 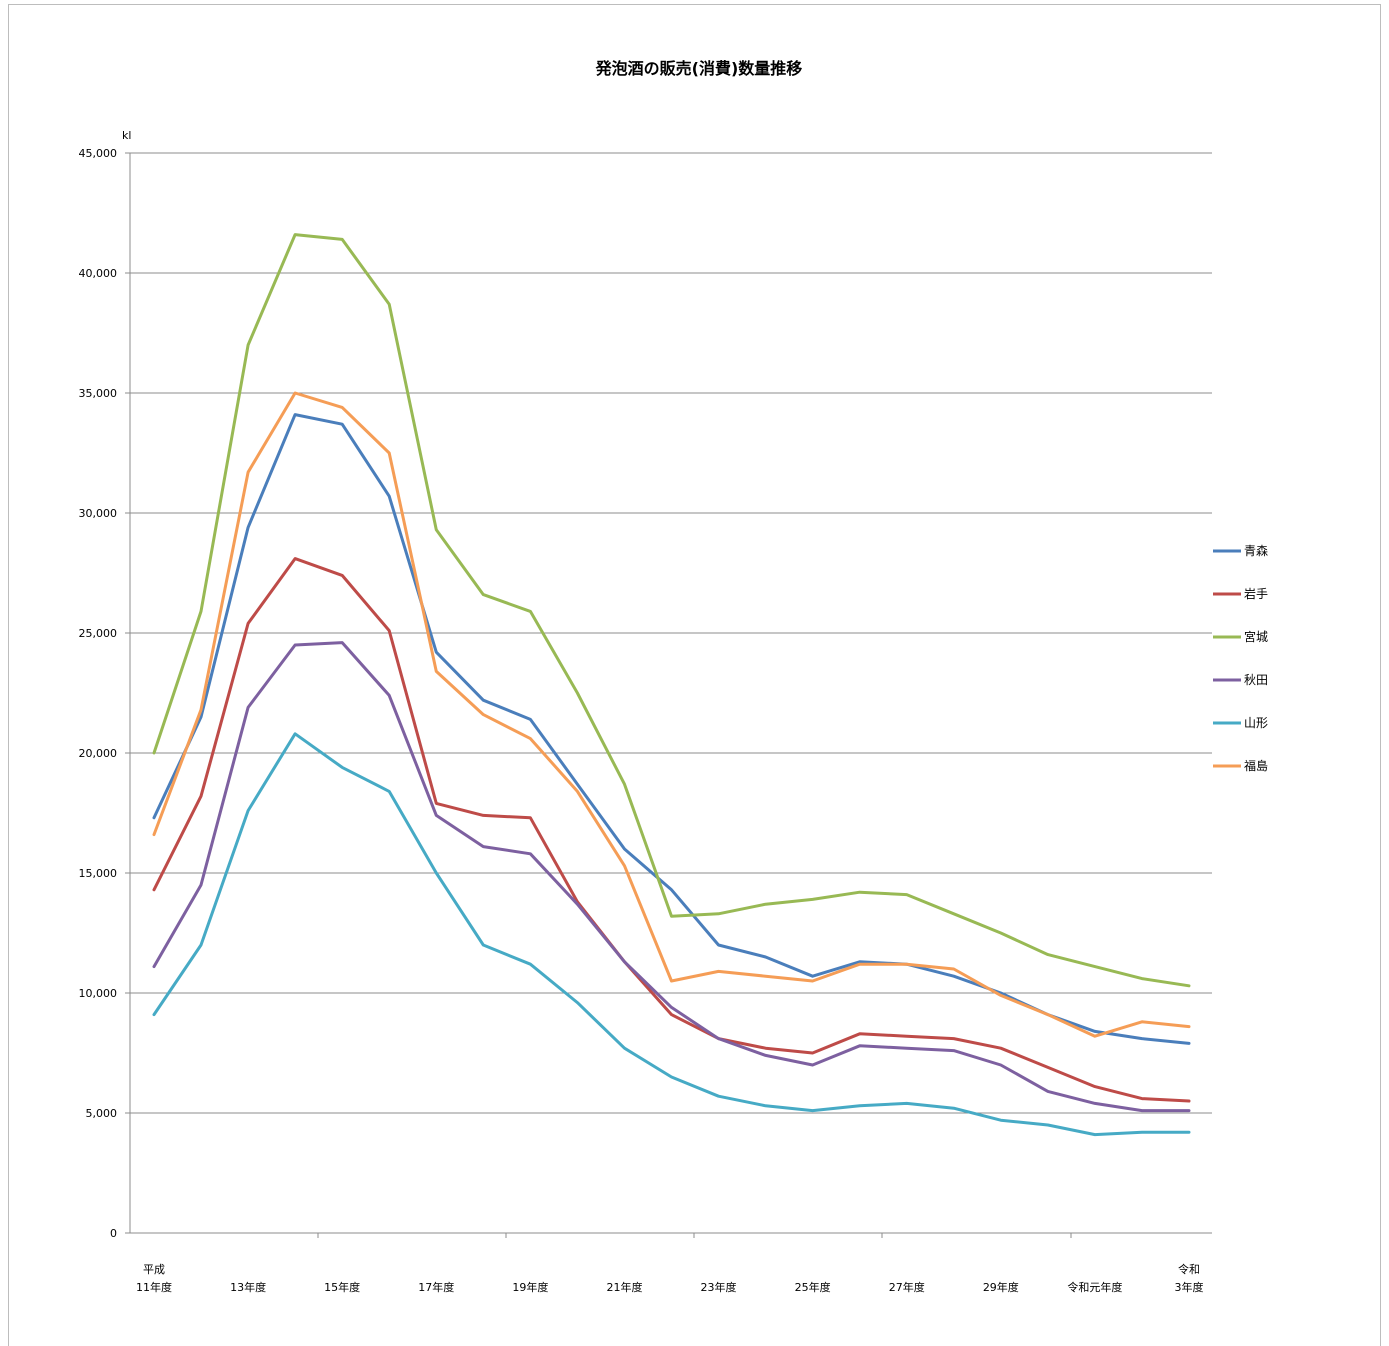 I want to click on y-tick-label: 35,000, so click(x=98, y=393).